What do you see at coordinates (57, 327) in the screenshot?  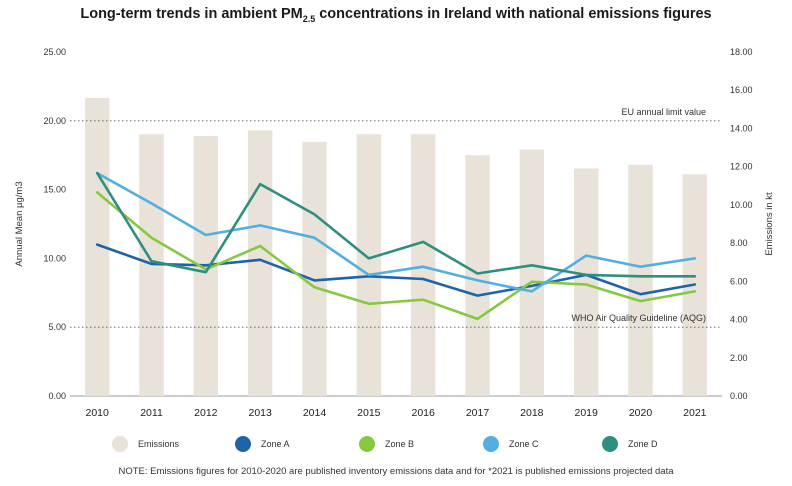 I see `y-tick-label: 5.00` at bounding box center [57, 327].